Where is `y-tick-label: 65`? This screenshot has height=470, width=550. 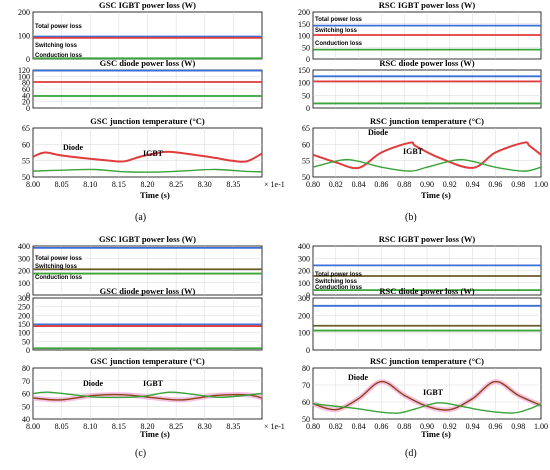 y-tick-label: 65 is located at coordinates (306, 128).